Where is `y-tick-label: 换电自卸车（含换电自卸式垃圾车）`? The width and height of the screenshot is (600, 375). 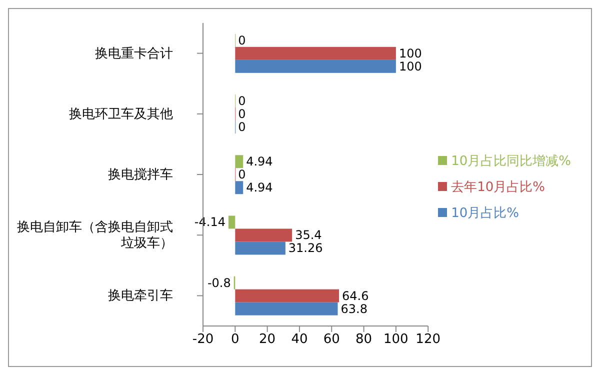 y-tick-label: 换电自卸车（含换电自卸式垃圾车） is located at coordinates (95, 235).